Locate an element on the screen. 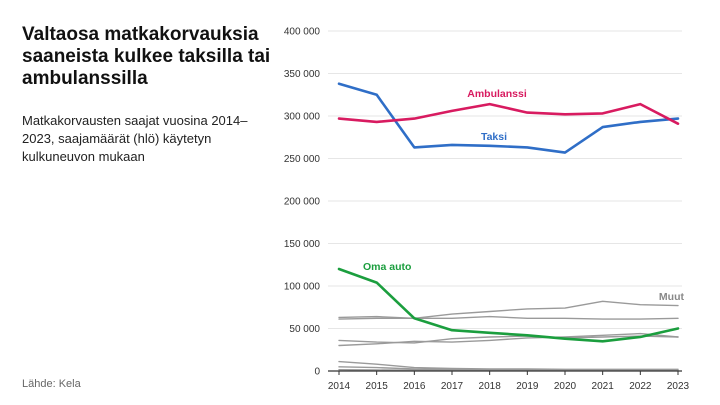 The width and height of the screenshot is (720, 405). x-tick-label: 2021 is located at coordinates (603, 386).